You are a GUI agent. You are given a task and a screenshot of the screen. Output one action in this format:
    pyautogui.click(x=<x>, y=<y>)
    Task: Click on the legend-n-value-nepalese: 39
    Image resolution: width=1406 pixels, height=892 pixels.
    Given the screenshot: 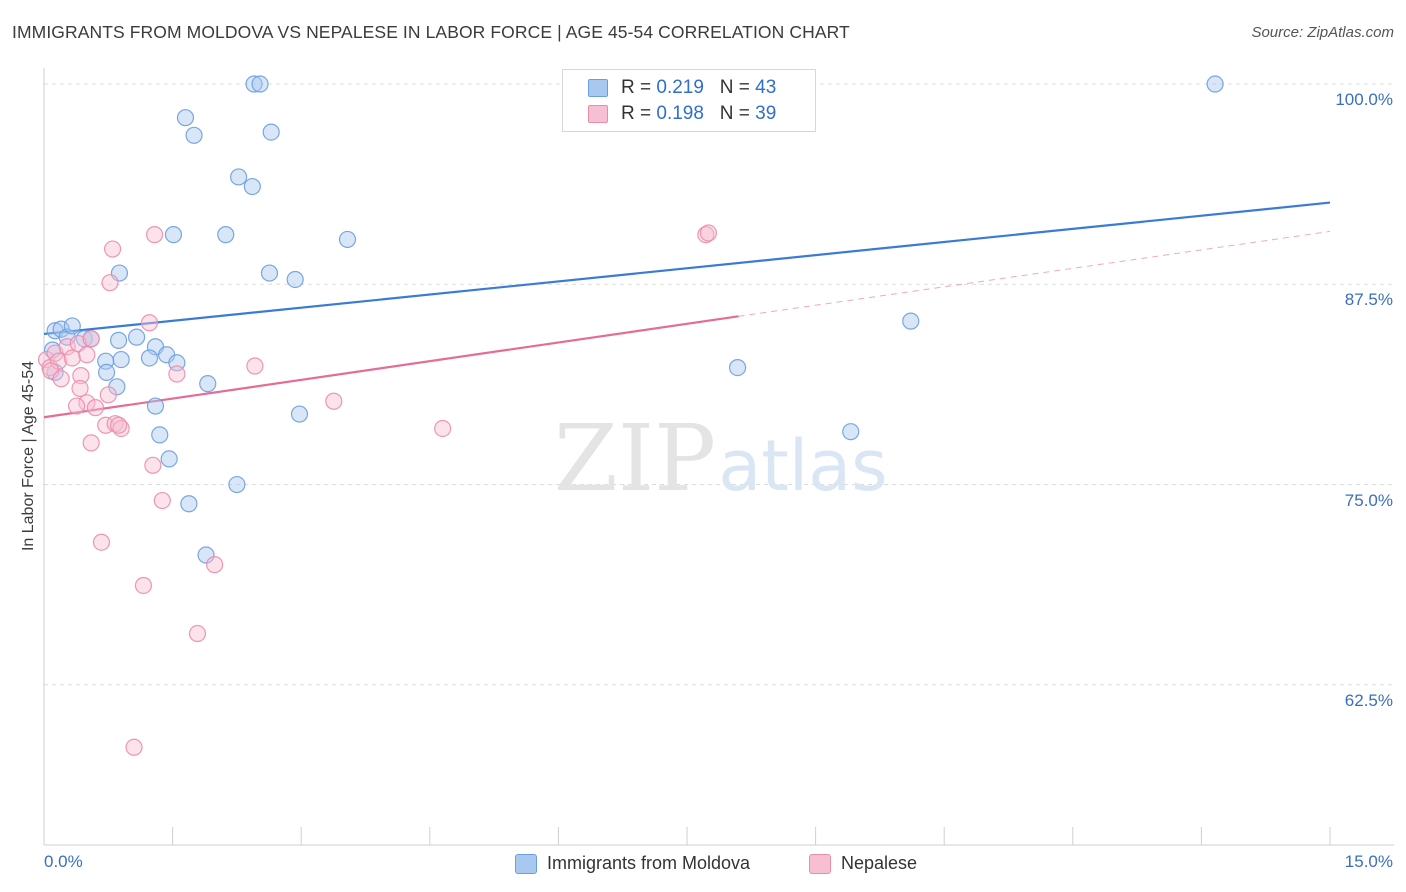 What is the action you would take?
    pyautogui.click(x=766, y=113)
    